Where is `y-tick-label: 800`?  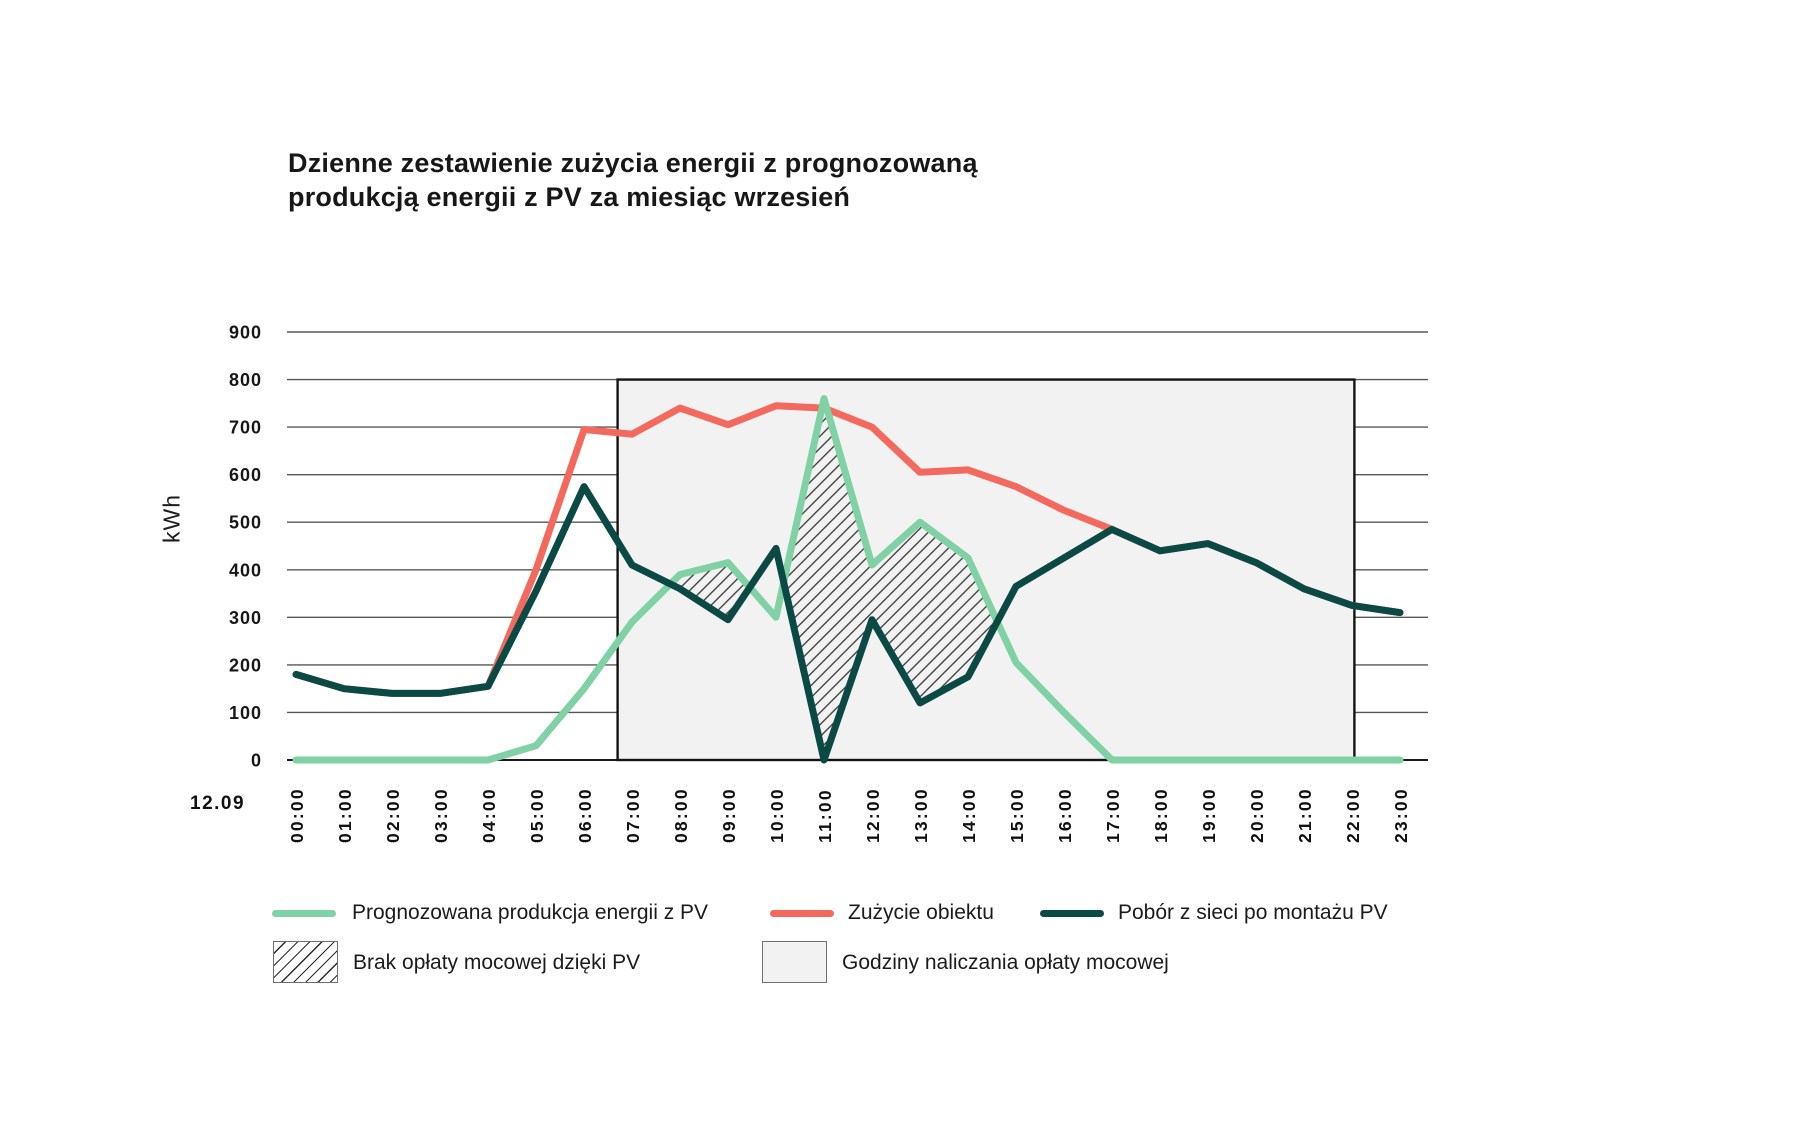
y-tick-label: 800 is located at coordinates (245, 380).